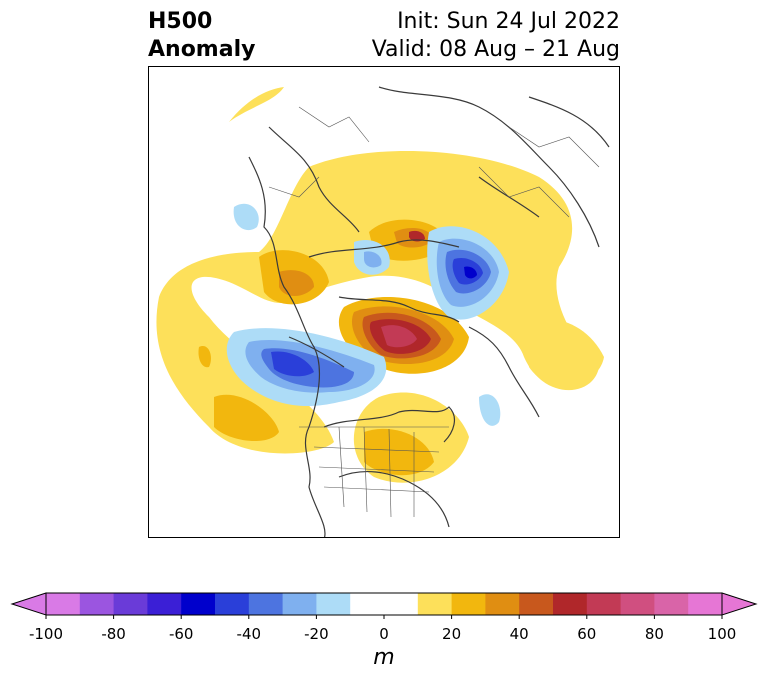 This screenshot has width=768, height=684. I want to click on negative-anomaly-regions, so click(367, 314).